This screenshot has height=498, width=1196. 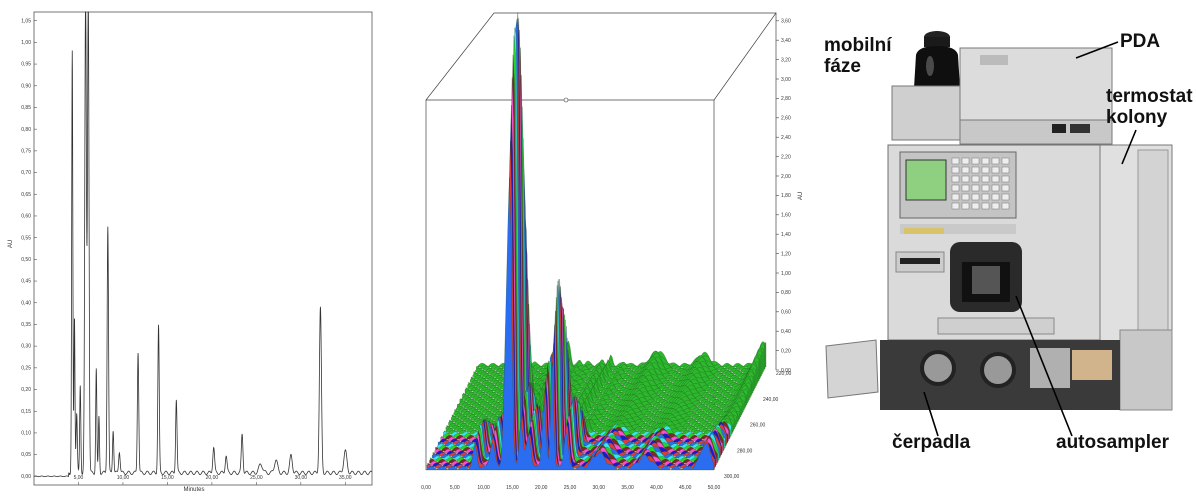 I want to click on chromatogram-y-tick-label: 0,40, so click(x=26, y=303).